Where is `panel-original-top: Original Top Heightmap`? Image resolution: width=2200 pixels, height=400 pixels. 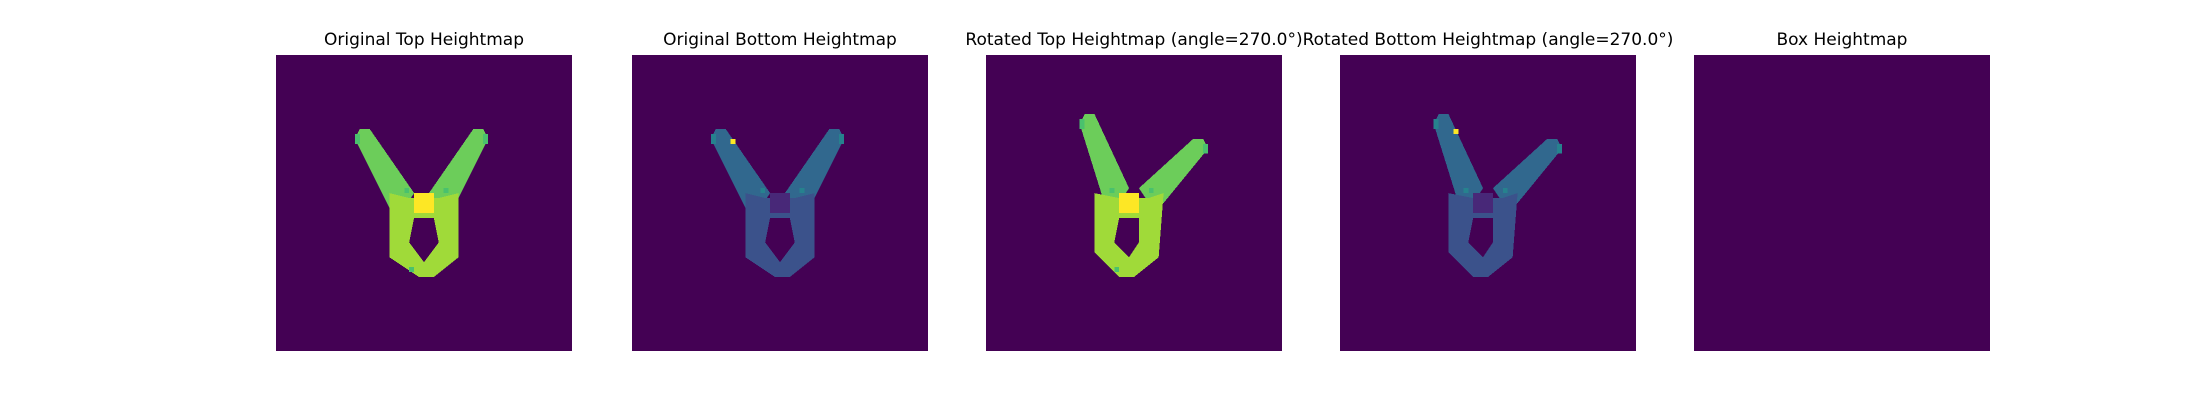 panel-original-top: Original Top Heightmap is located at coordinates (424, 200).